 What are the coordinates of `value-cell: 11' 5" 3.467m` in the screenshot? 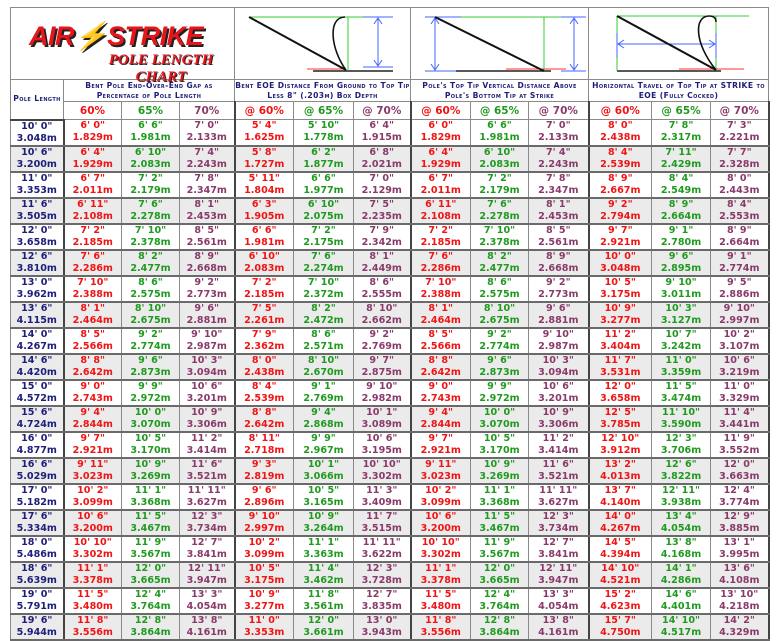 It's located at (150, 523).